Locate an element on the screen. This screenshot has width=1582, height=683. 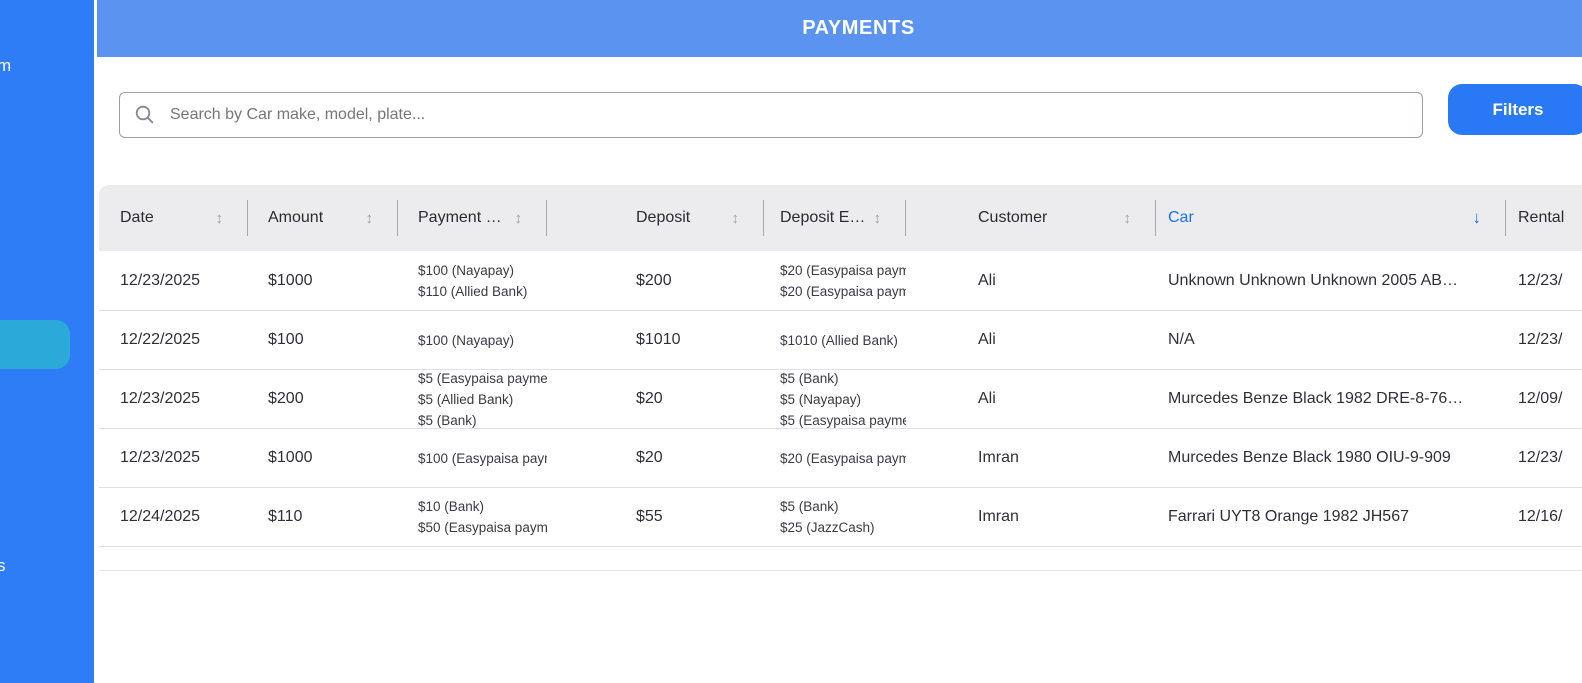
cell-amount: $110 is located at coordinates (285, 516).